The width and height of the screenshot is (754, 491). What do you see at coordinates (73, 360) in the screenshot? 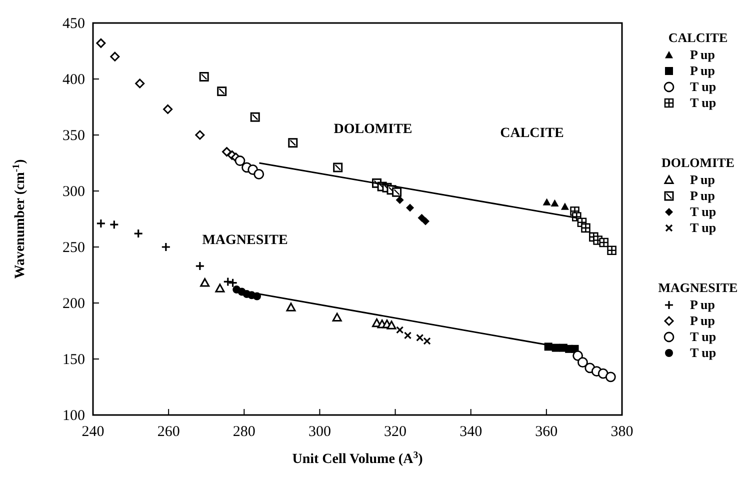
I see `y-tick-label: 150` at bounding box center [73, 360].